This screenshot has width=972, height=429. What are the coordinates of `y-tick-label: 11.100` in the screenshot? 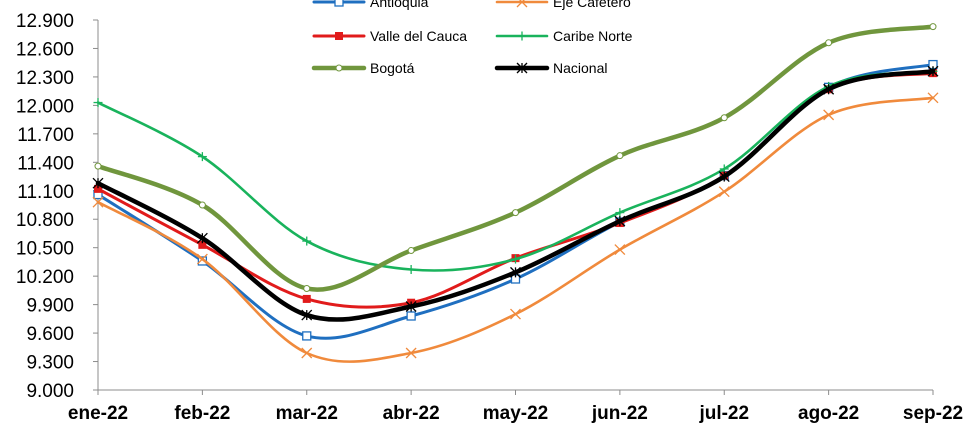 It's located at (45, 192).